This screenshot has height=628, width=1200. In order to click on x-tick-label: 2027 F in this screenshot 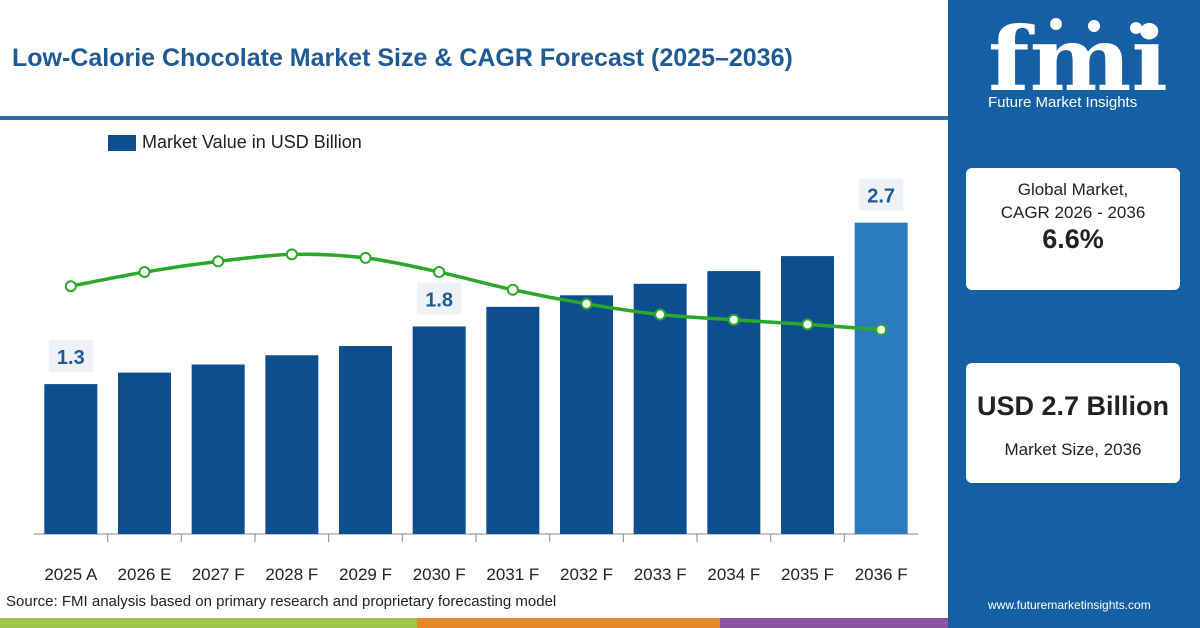, I will do `click(218, 574)`.